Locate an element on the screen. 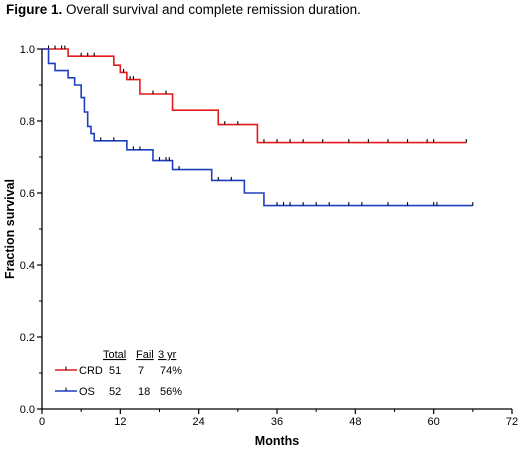 This screenshot has width=520, height=451. y-tick-label: 0.8 is located at coordinates (27, 122).